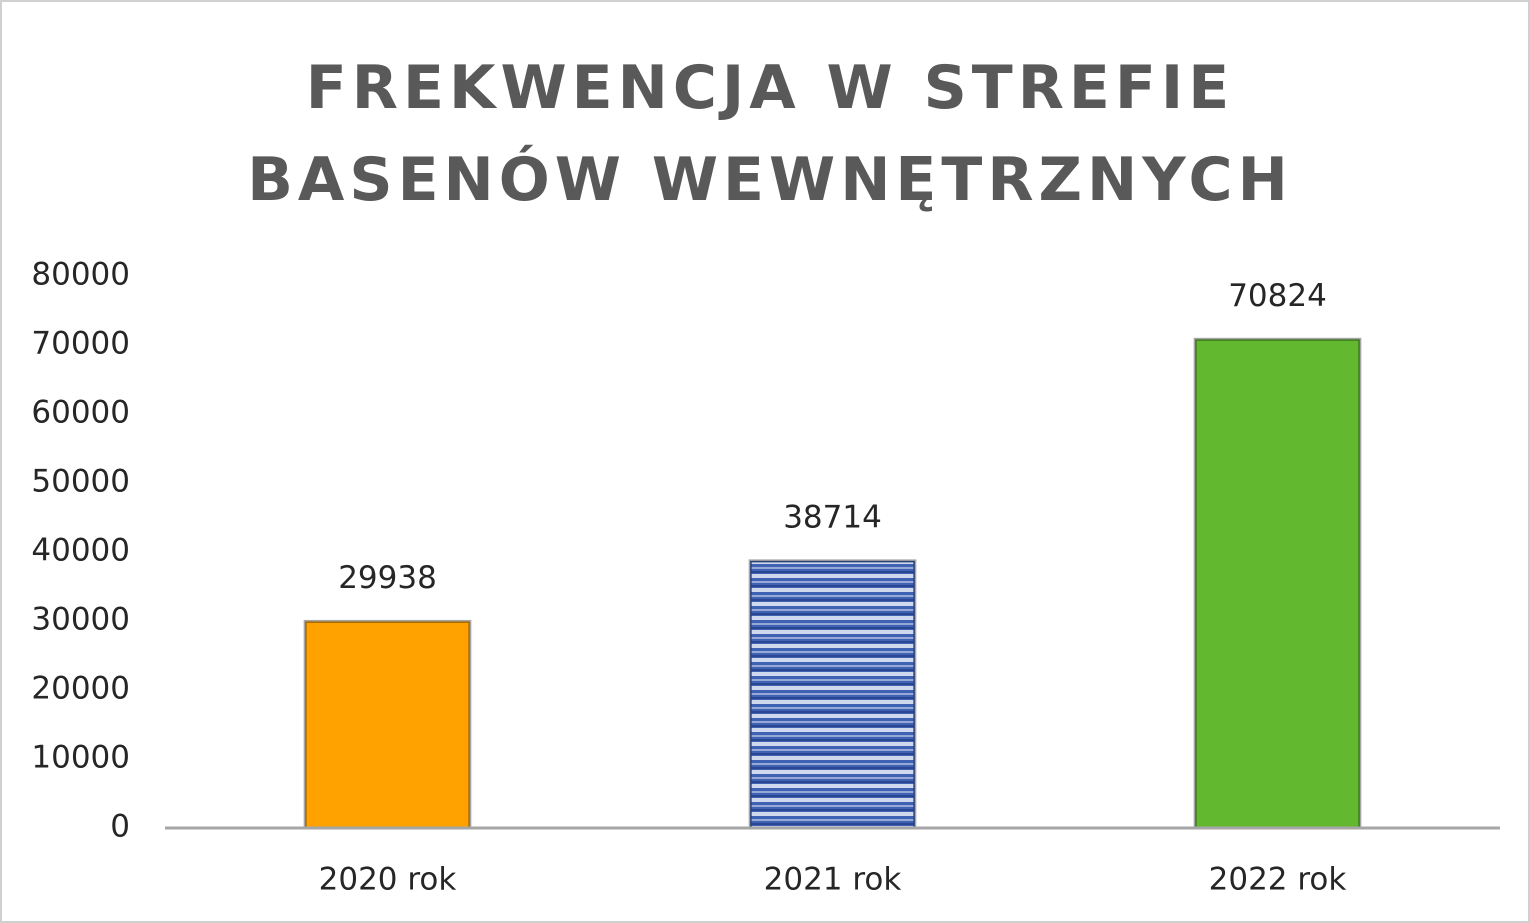 The image size is (1530, 923). What do you see at coordinates (80, 620) in the screenshot?
I see `y-tick-label: 30000` at bounding box center [80, 620].